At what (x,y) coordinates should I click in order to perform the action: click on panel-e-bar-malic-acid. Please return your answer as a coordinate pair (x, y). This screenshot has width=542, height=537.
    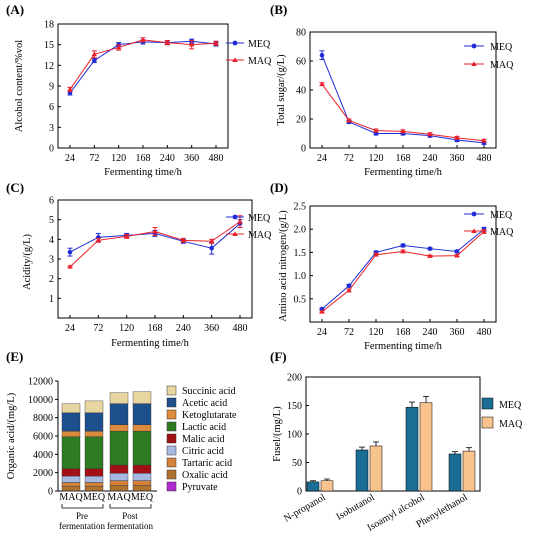
    Looking at the image, I should click on (142, 469).